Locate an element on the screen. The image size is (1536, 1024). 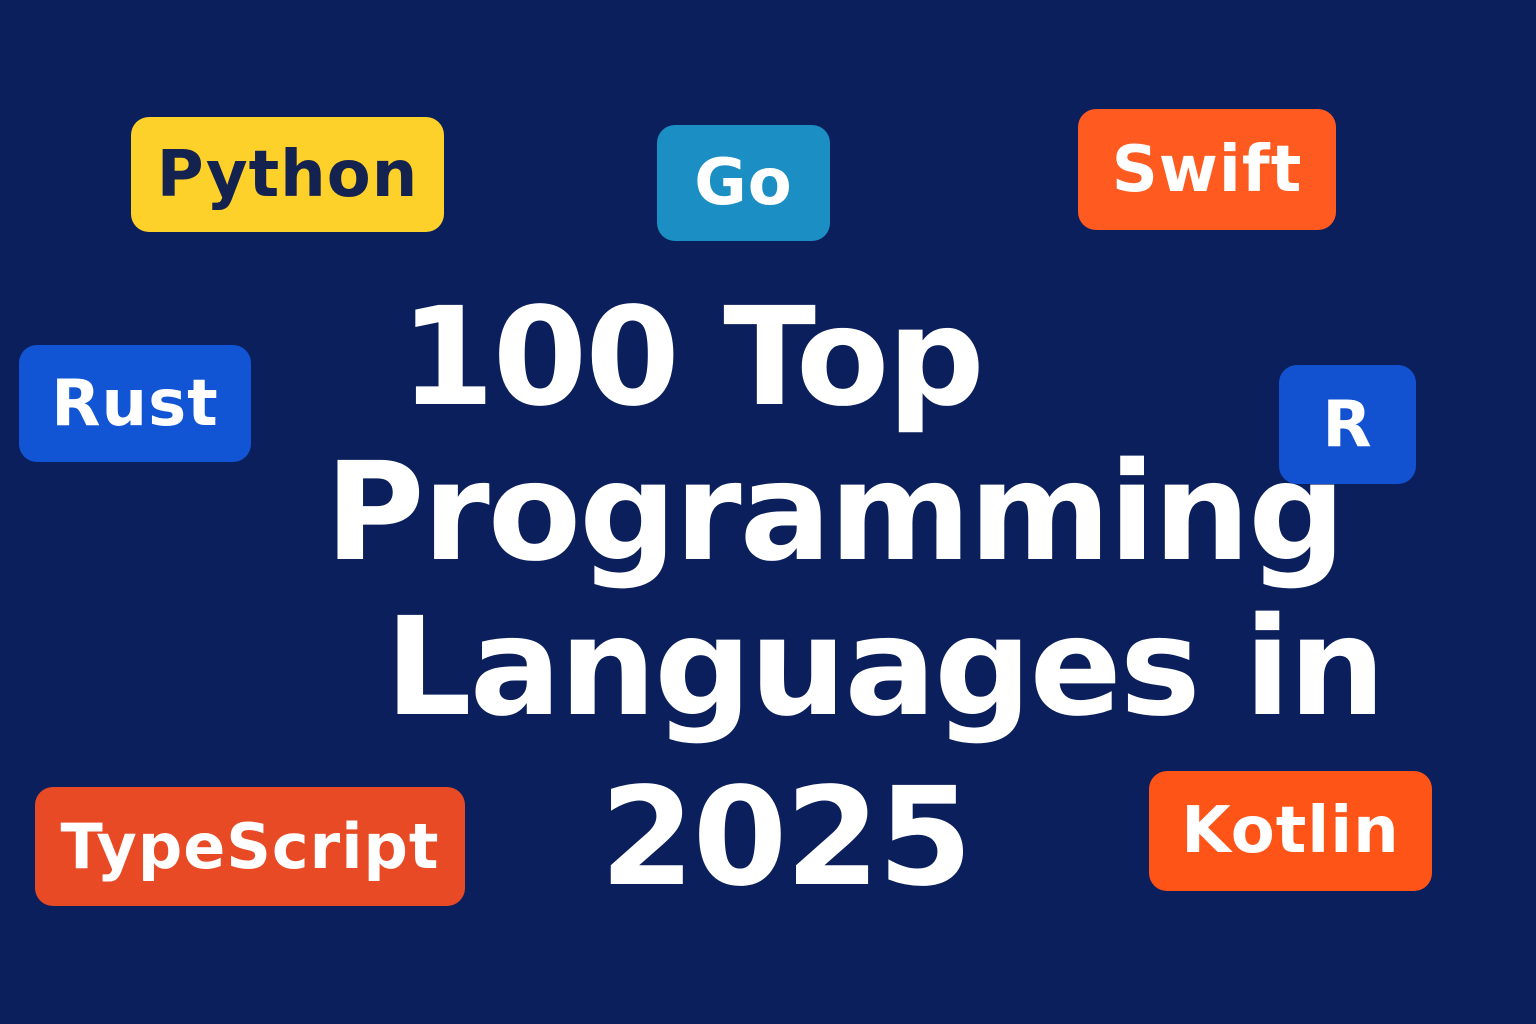
badge-label: Swift is located at coordinates (1207, 169).